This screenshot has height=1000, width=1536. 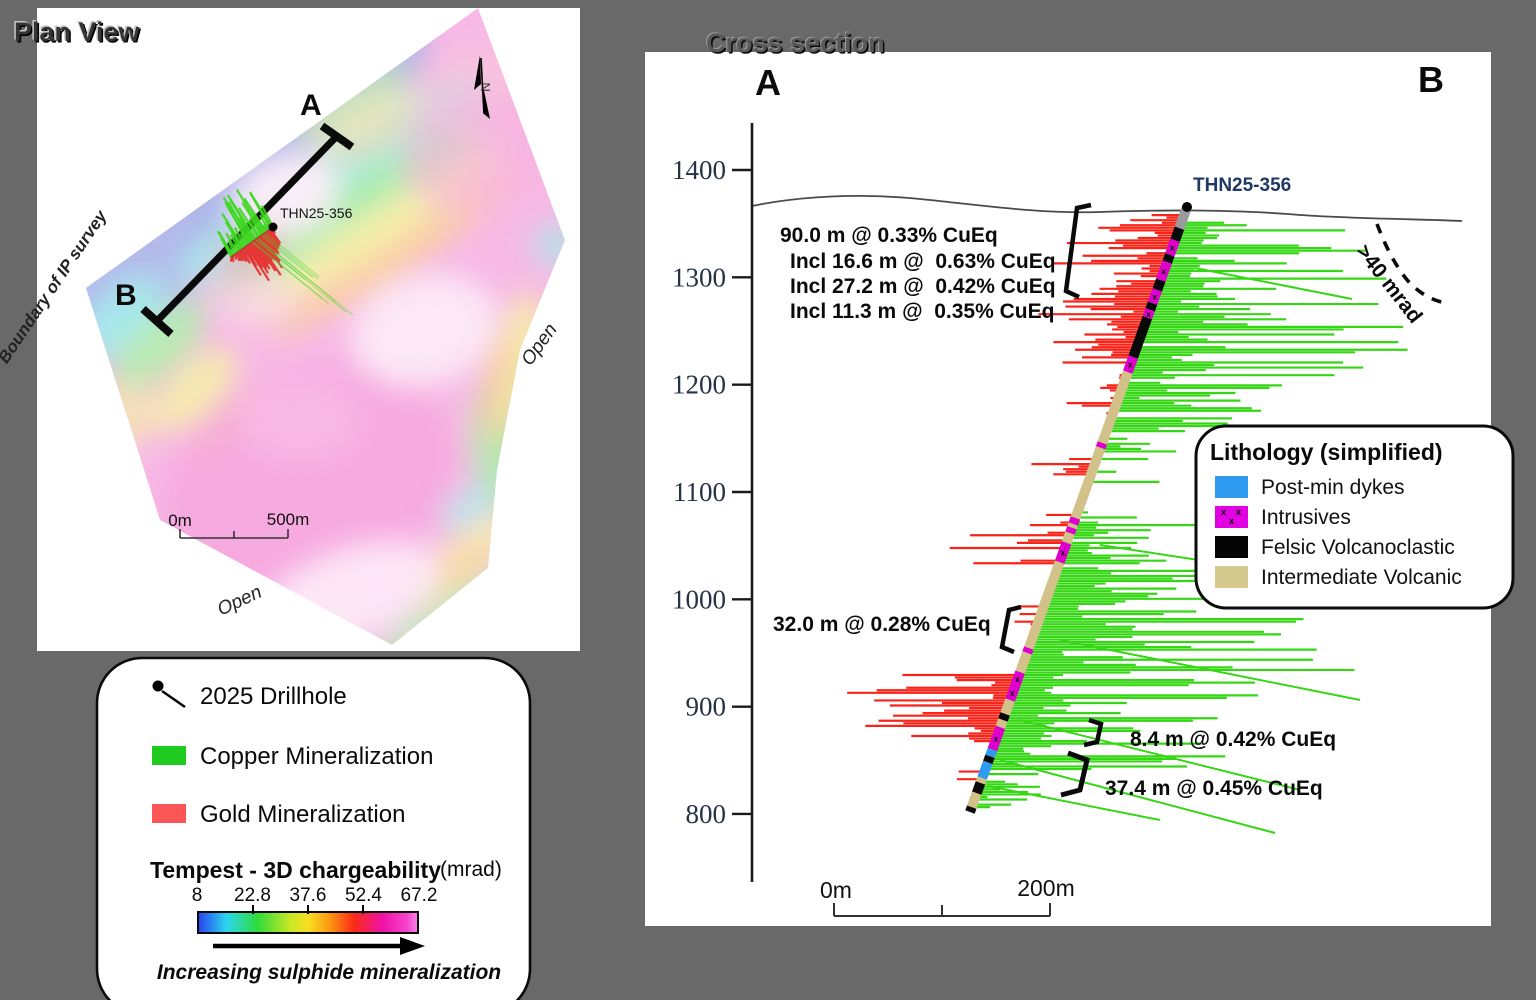 I want to click on topography-line, so click(x=1107, y=208).